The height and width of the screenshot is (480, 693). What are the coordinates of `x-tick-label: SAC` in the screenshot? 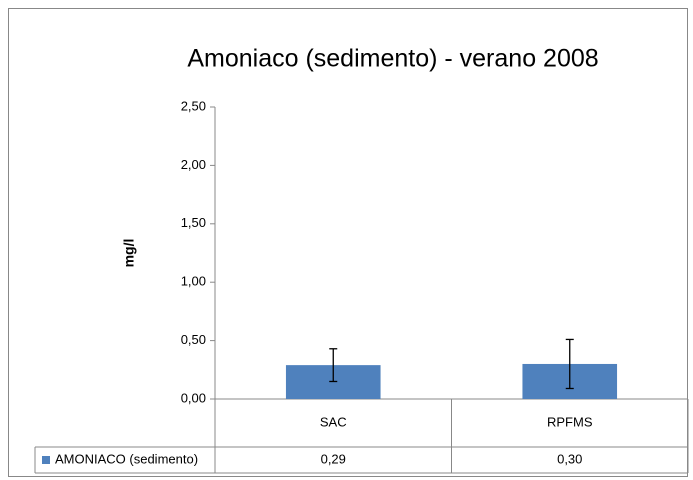 It's located at (333, 421).